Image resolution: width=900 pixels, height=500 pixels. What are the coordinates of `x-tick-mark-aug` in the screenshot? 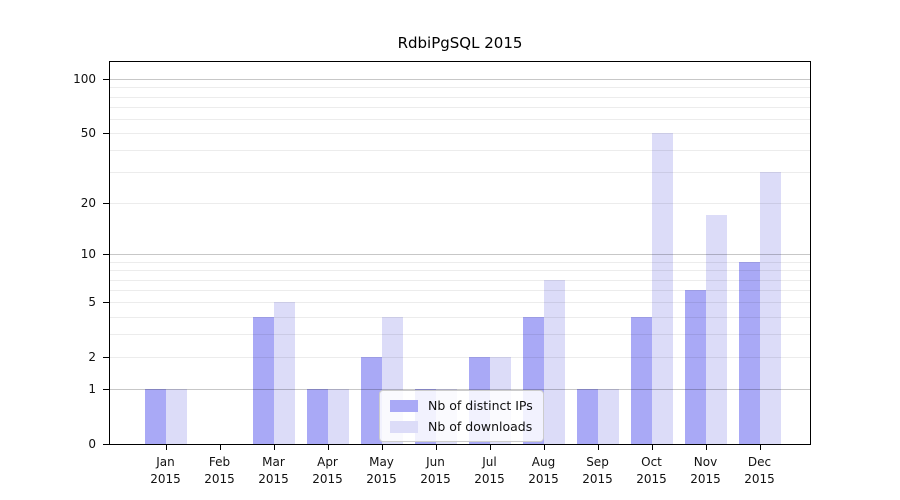 It's located at (544, 447).